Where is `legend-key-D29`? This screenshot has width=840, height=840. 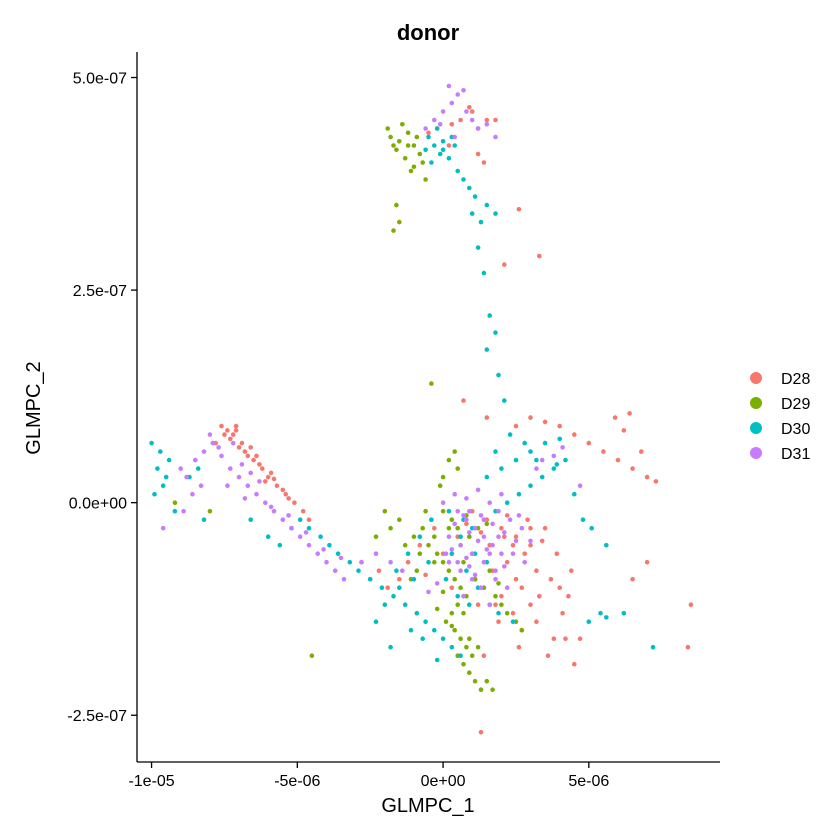
legend-key-D29 is located at coordinates (756, 403).